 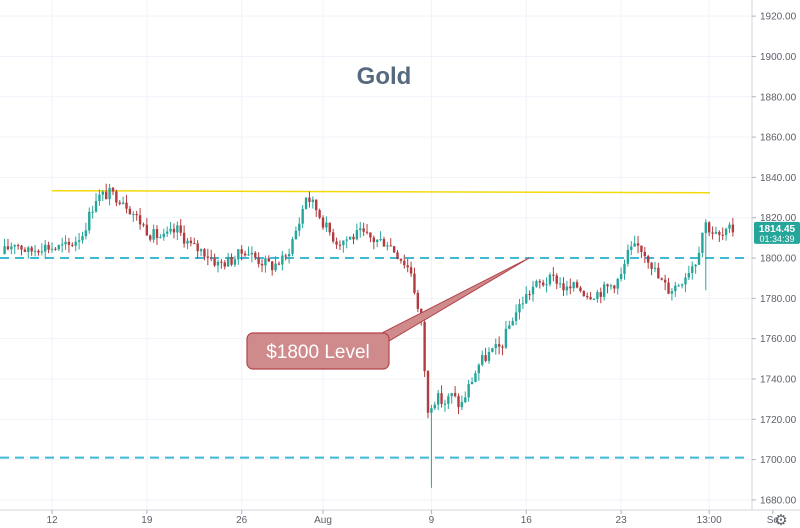 I want to click on x-tick-label: 9, so click(x=432, y=520).